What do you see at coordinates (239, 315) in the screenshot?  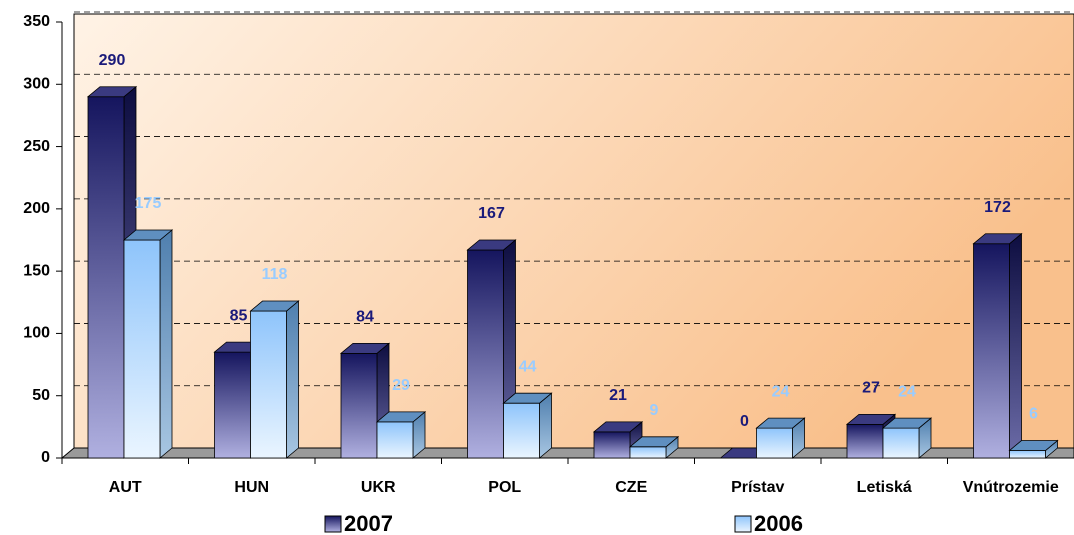 I see `value-label: 85` at bounding box center [239, 315].